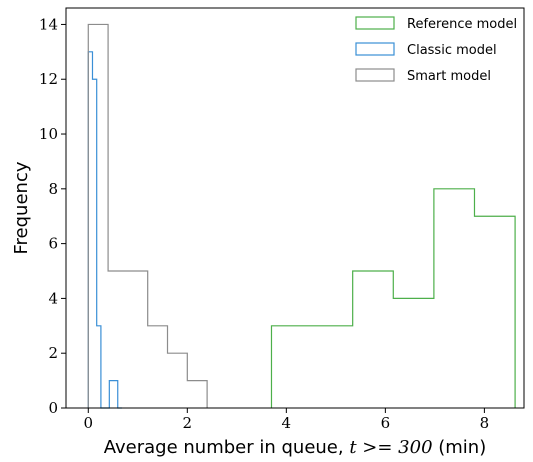 The image size is (533, 462). What do you see at coordinates (53, 353) in the screenshot?
I see `y-tick-label: 2` at bounding box center [53, 353].